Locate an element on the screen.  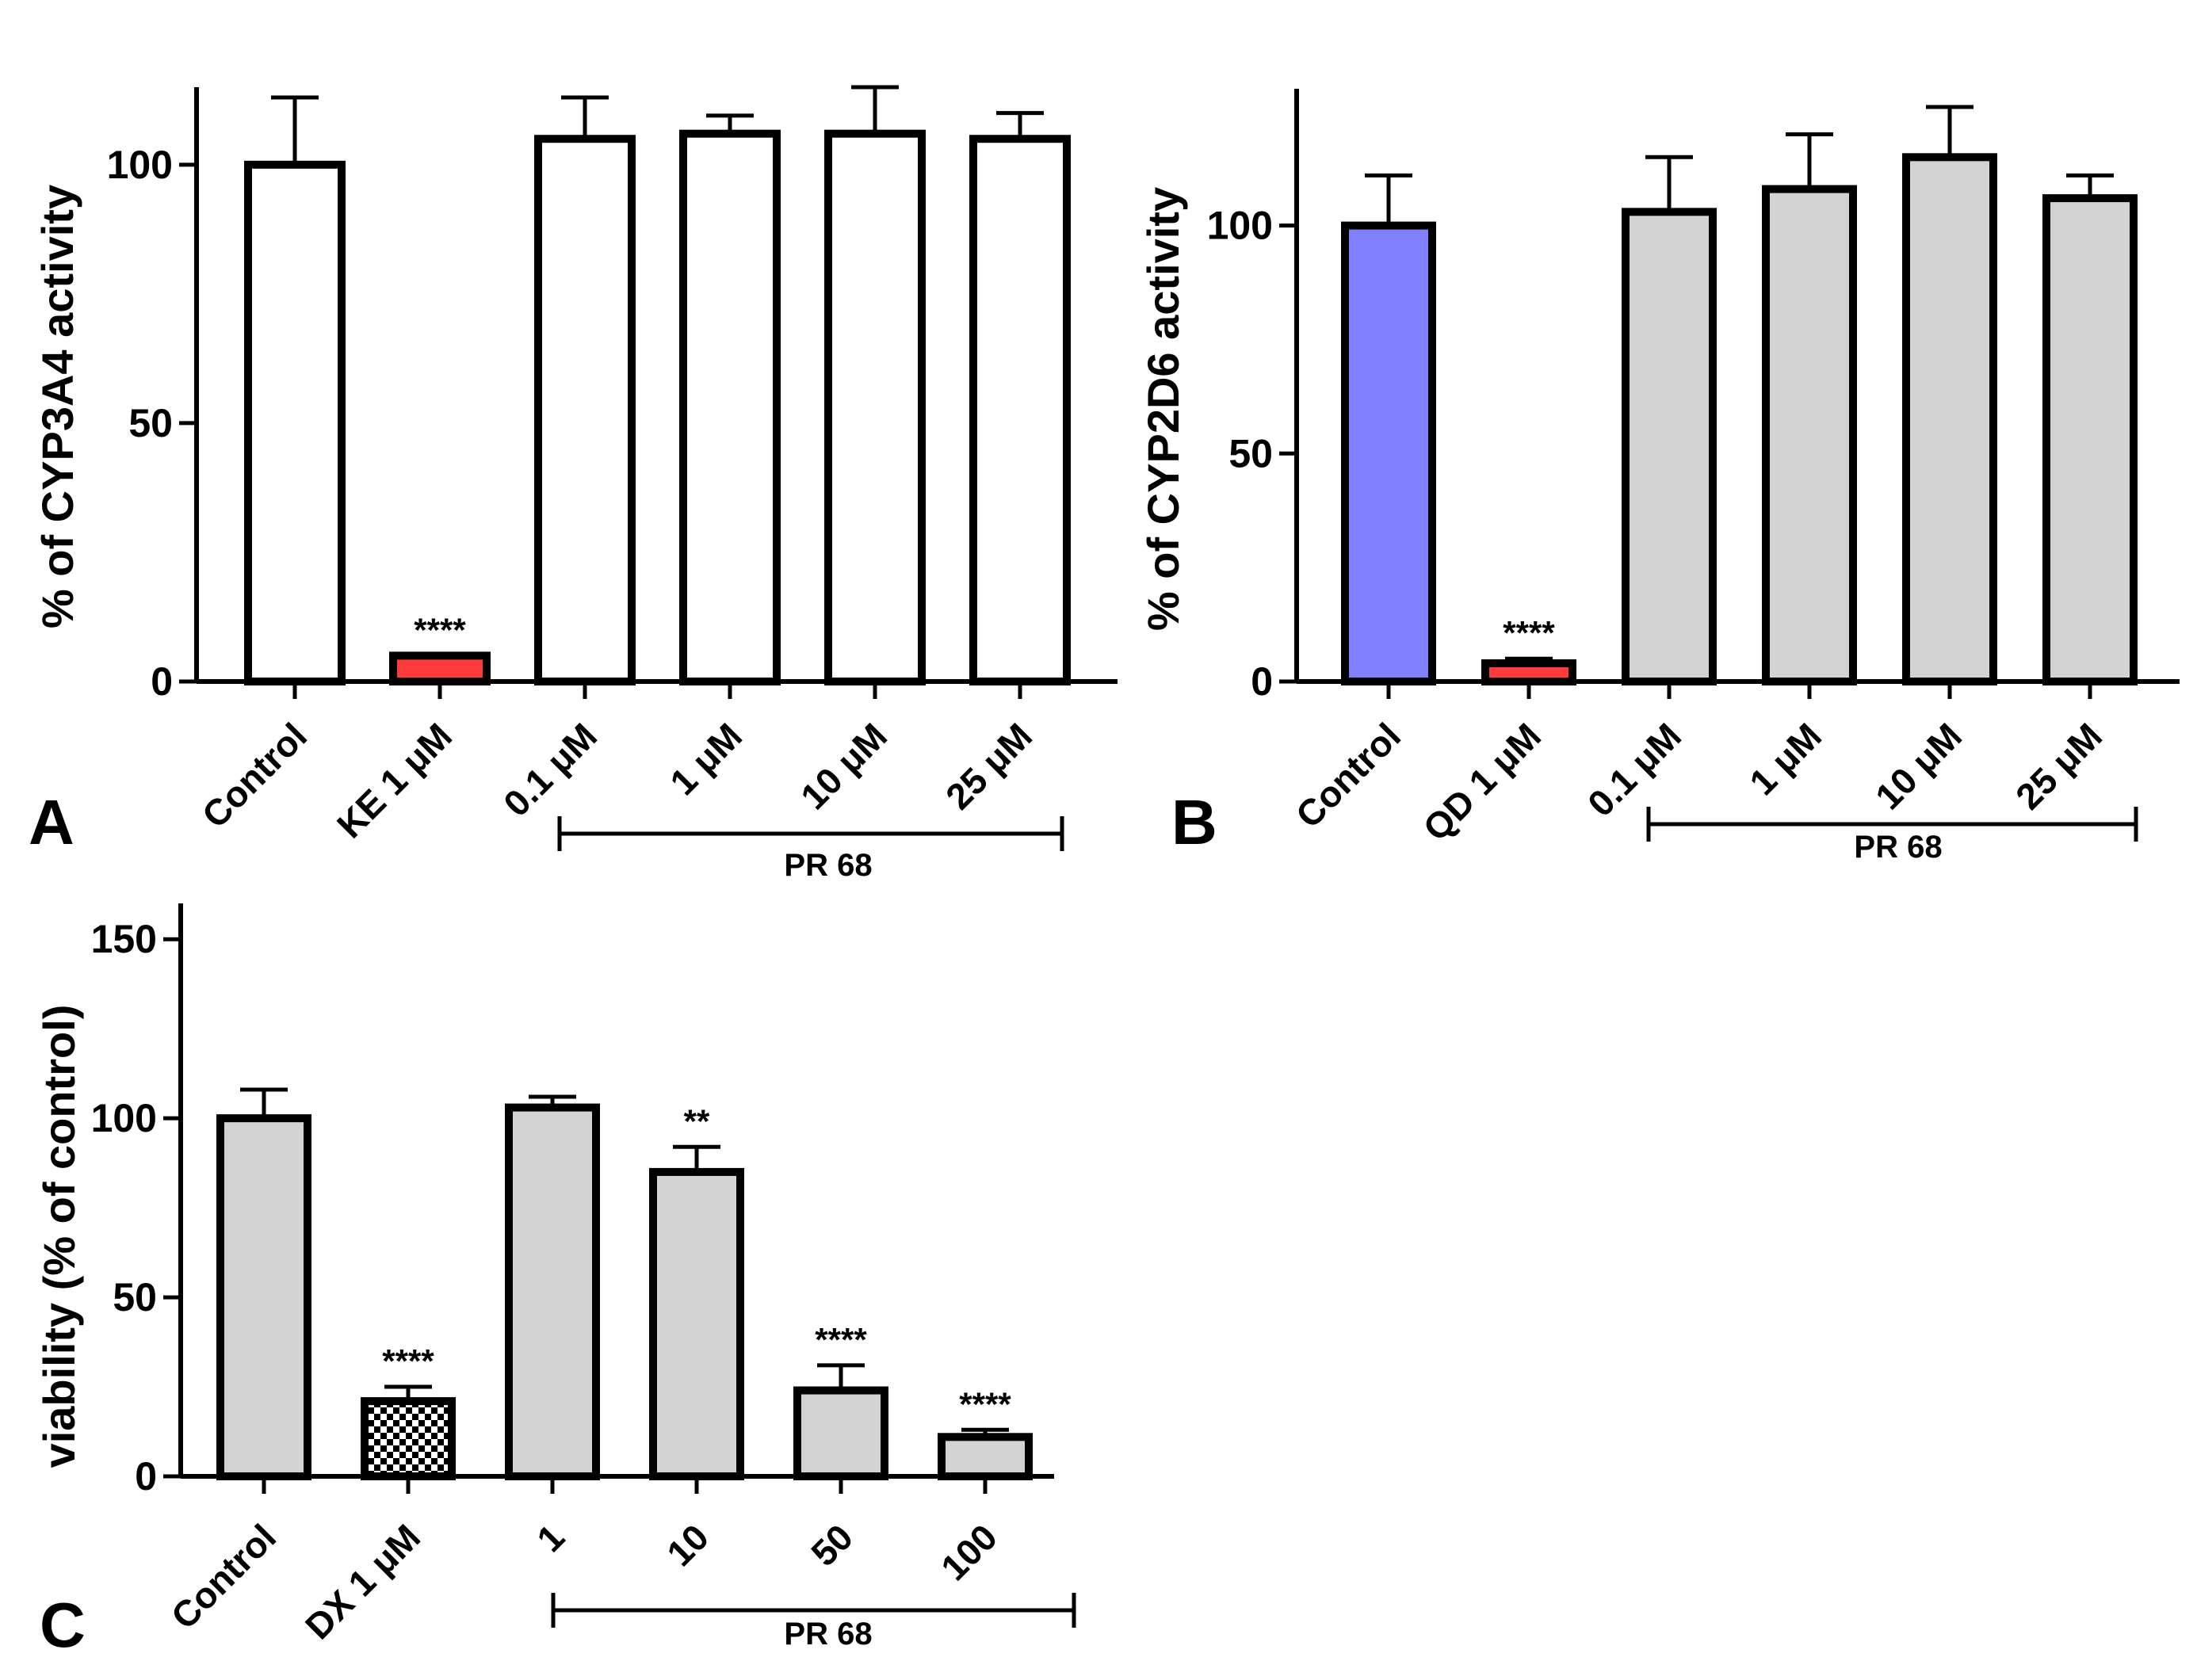
panel-b-ylabel: % of CYP2D6 activity is located at coordinates (1163, 409).